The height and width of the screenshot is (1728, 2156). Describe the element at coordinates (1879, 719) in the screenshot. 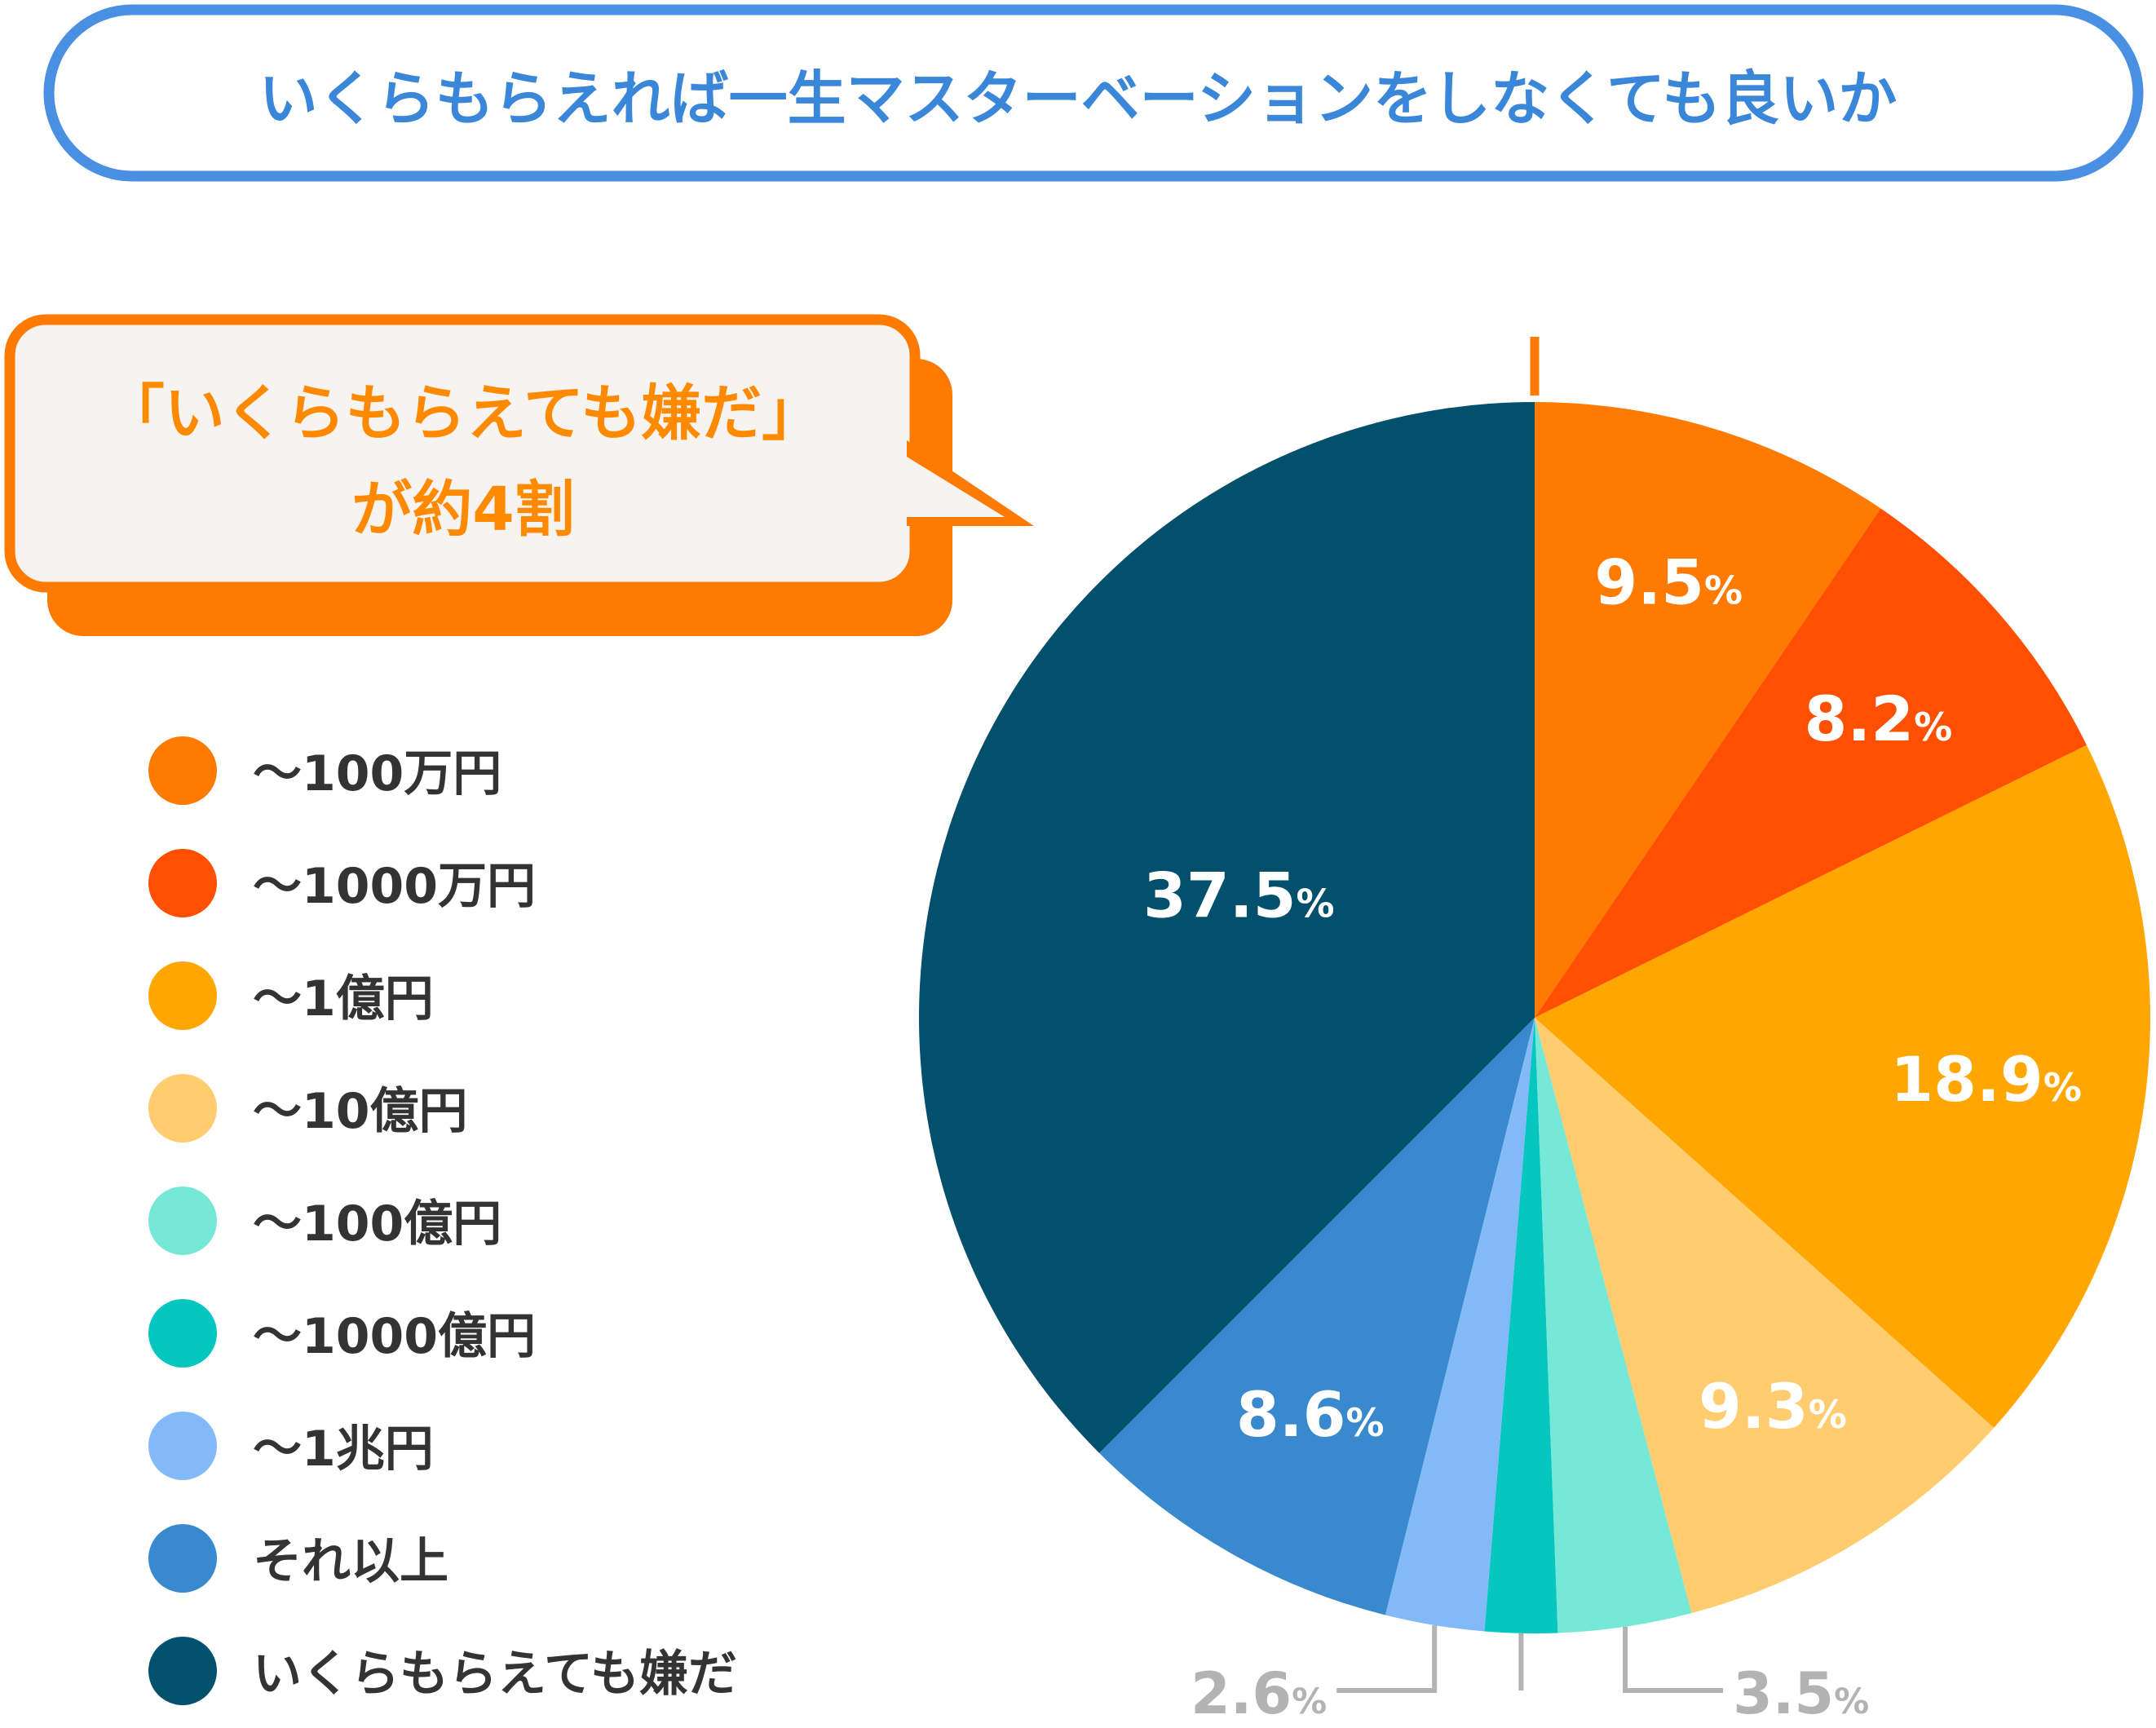

I see `slice-label-2: 8.2%` at that location.